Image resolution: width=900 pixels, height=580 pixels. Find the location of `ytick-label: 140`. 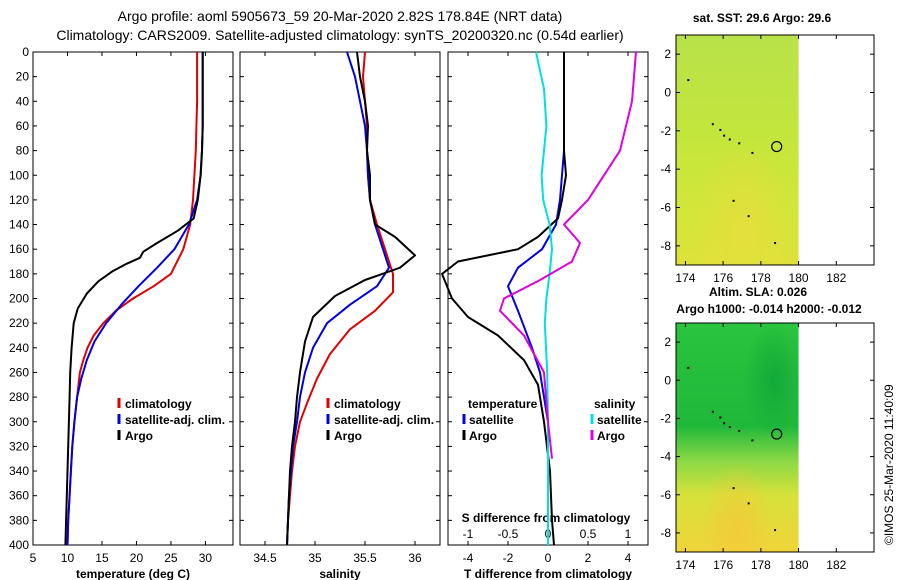

ytick-label: 140 is located at coordinates (19, 225).